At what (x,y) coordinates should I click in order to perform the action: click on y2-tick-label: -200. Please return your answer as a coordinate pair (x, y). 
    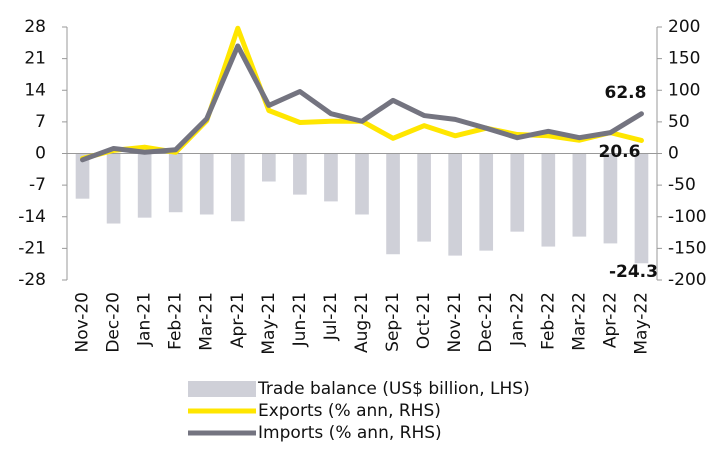
    Looking at the image, I should click on (687, 280).